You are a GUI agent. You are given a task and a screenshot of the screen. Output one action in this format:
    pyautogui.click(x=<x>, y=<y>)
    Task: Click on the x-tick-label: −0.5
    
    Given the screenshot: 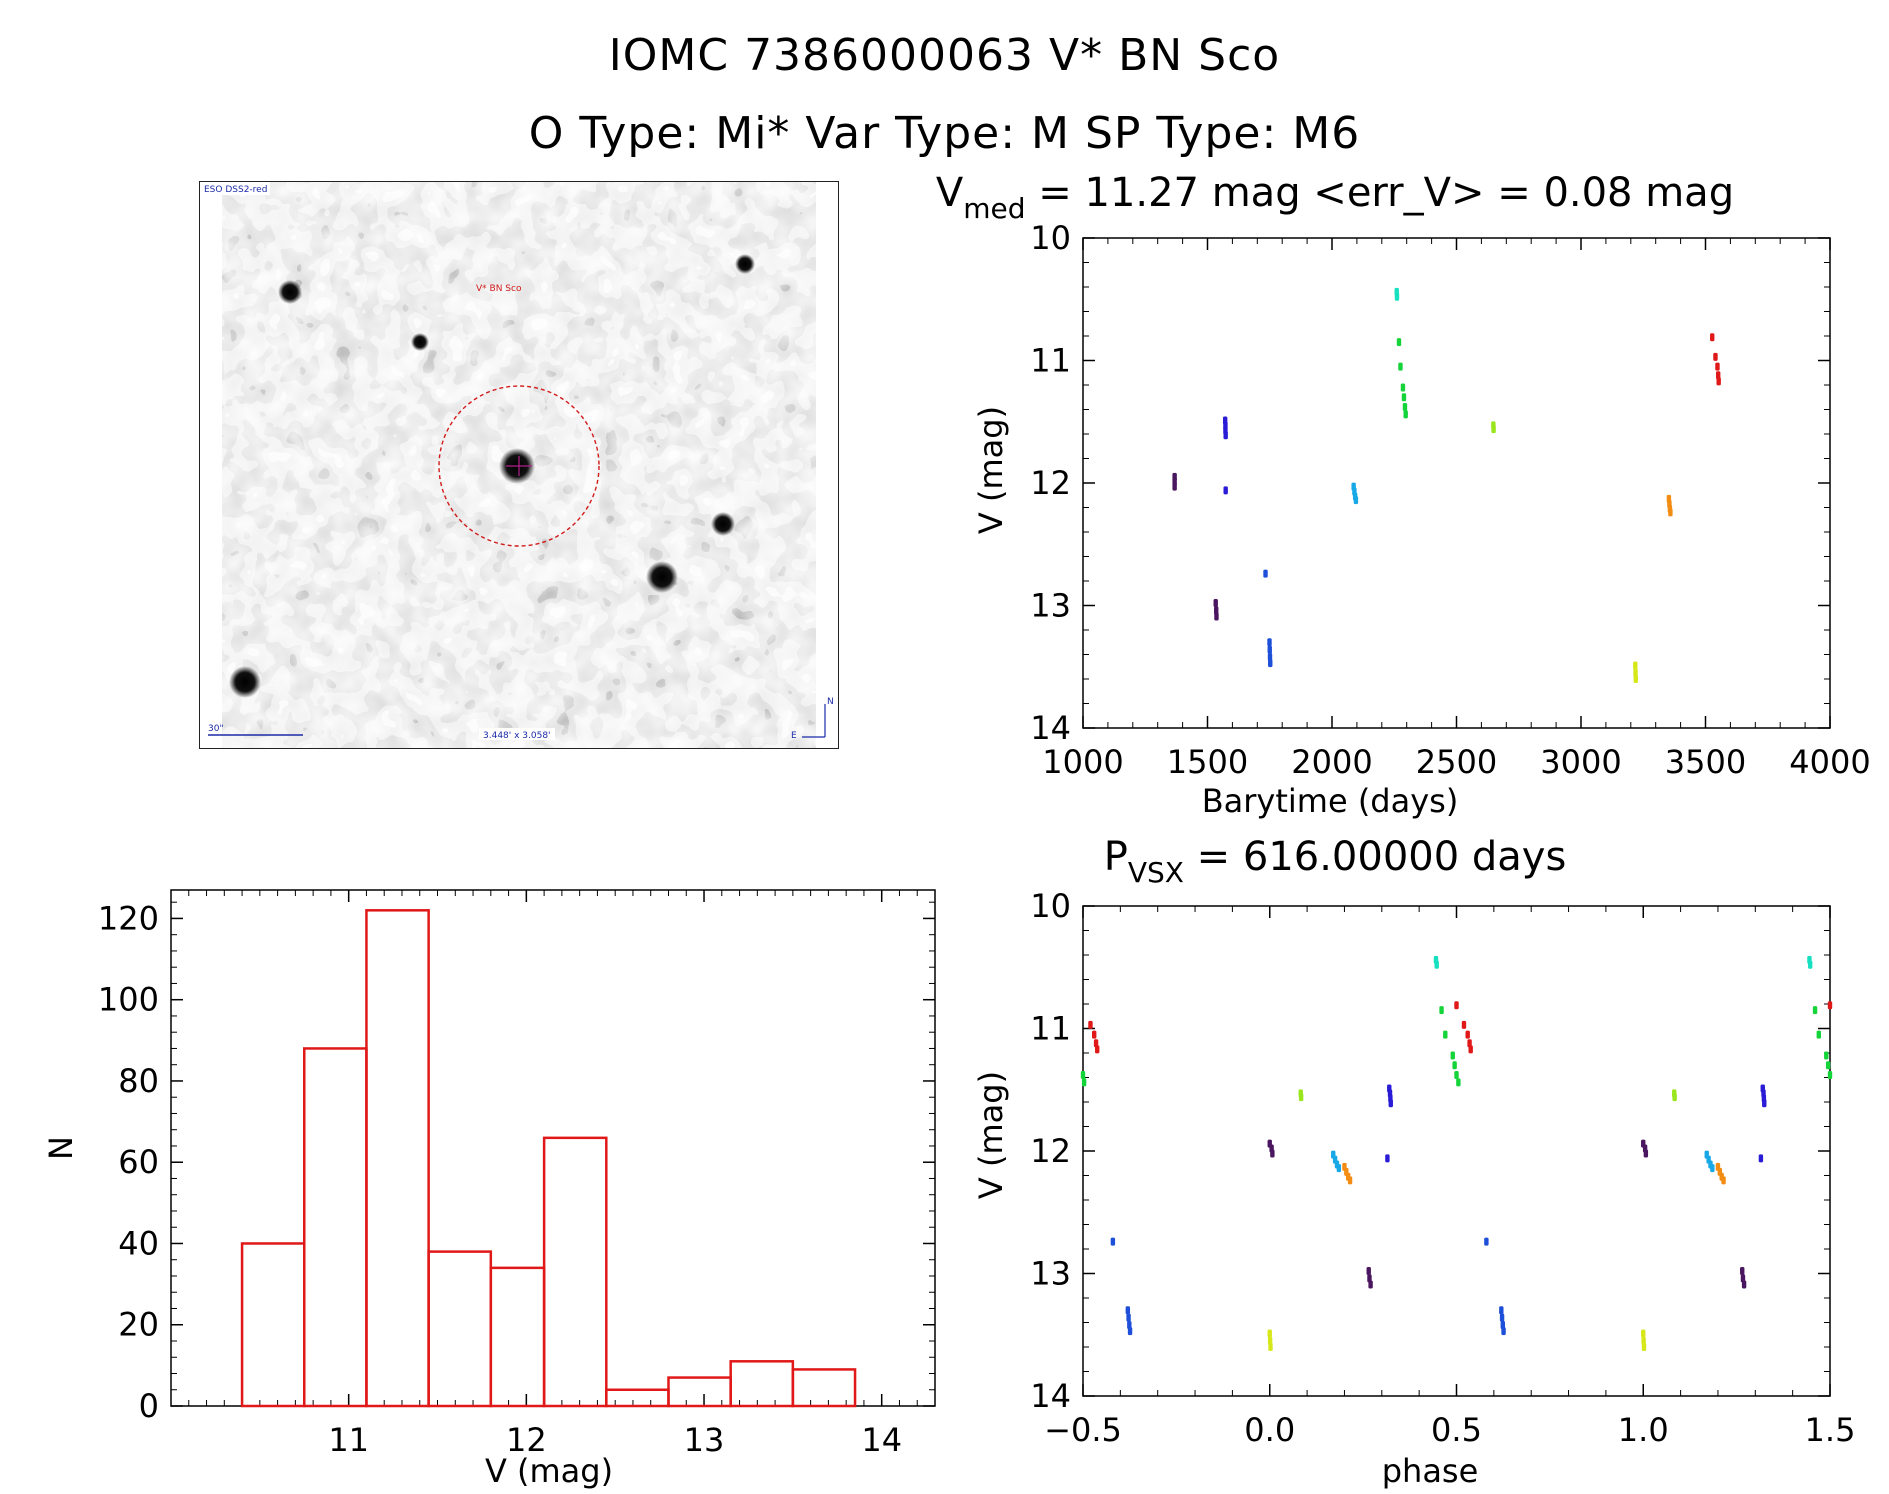 What is the action you would take?
    pyautogui.click(x=1083, y=1430)
    